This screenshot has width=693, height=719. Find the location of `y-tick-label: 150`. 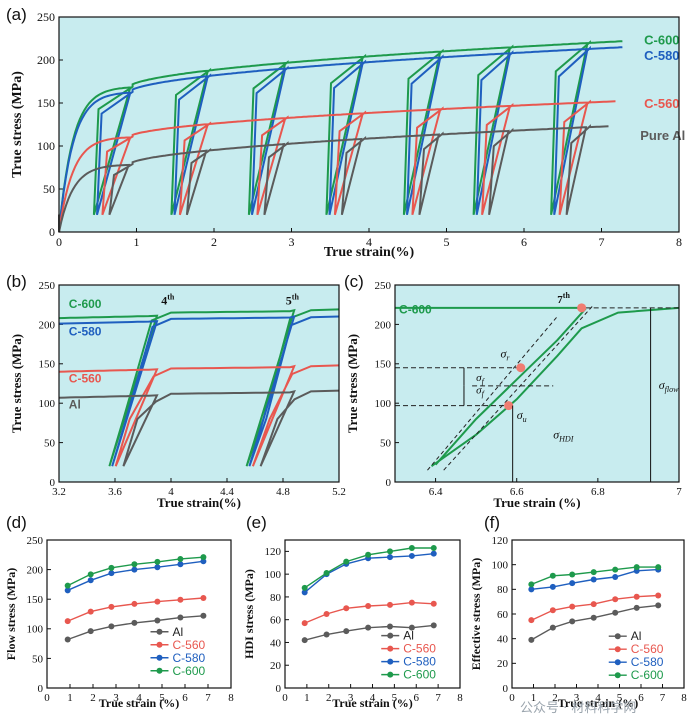

y-tick-label: 150 is located at coordinates (35, 600).